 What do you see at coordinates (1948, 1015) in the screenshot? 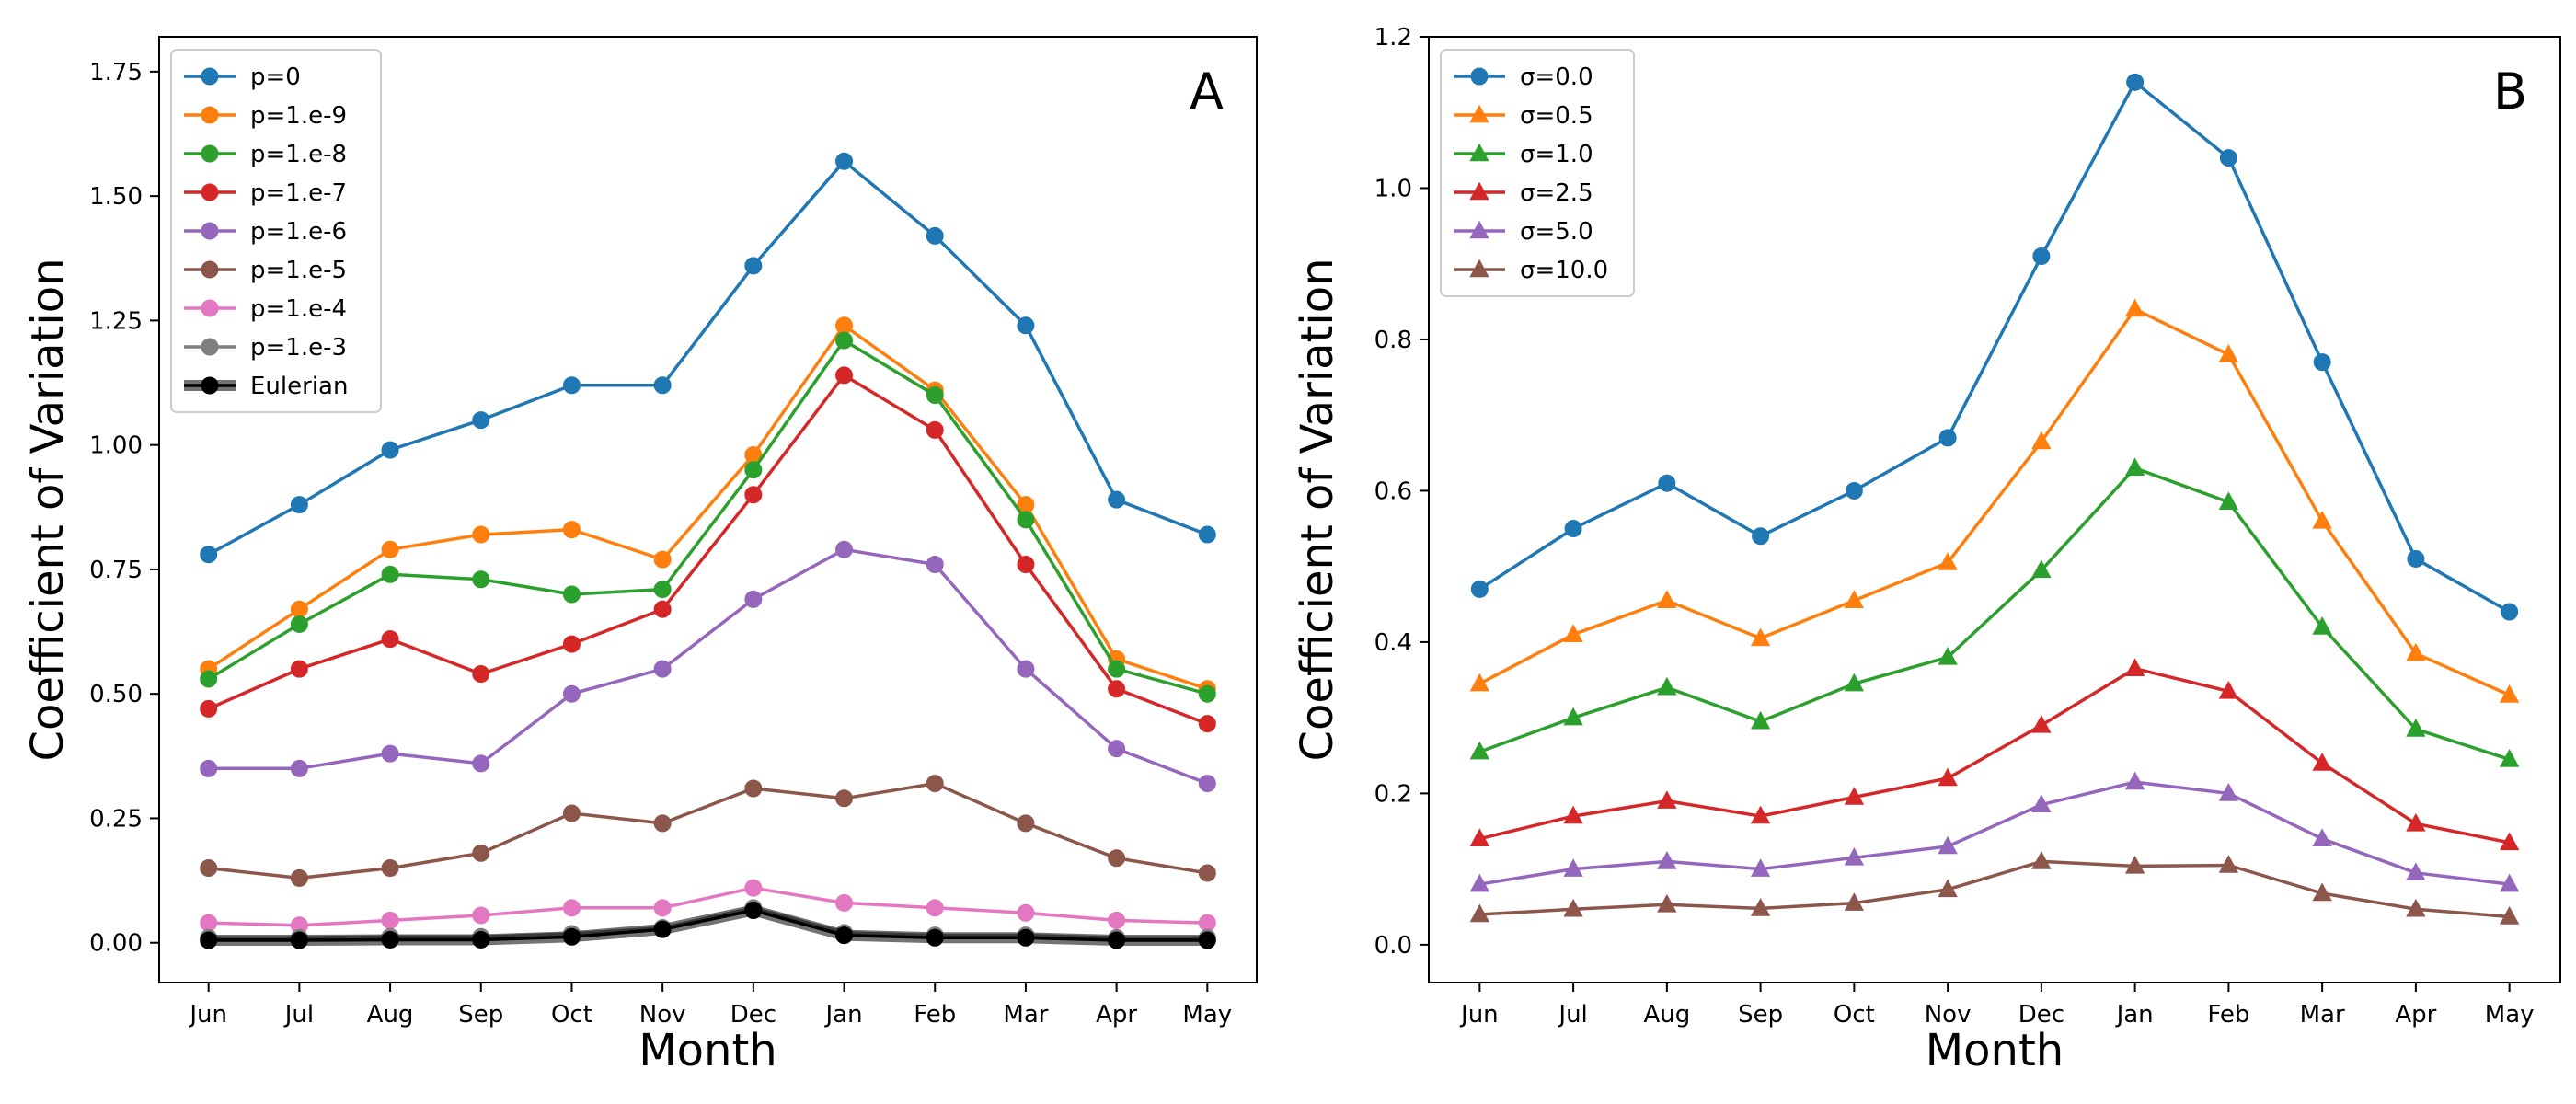
I see `x-tick-label: Nov` at bounding box center [1948, 1015].